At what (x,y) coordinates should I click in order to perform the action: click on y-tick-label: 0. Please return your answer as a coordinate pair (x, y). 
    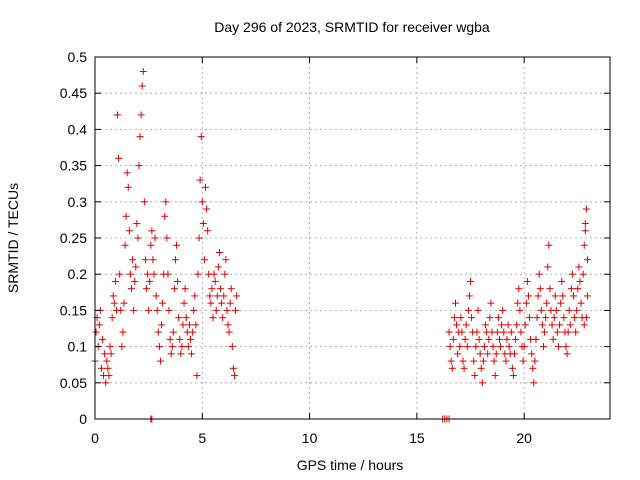
    Looking at the image, I should click on (83, 419).